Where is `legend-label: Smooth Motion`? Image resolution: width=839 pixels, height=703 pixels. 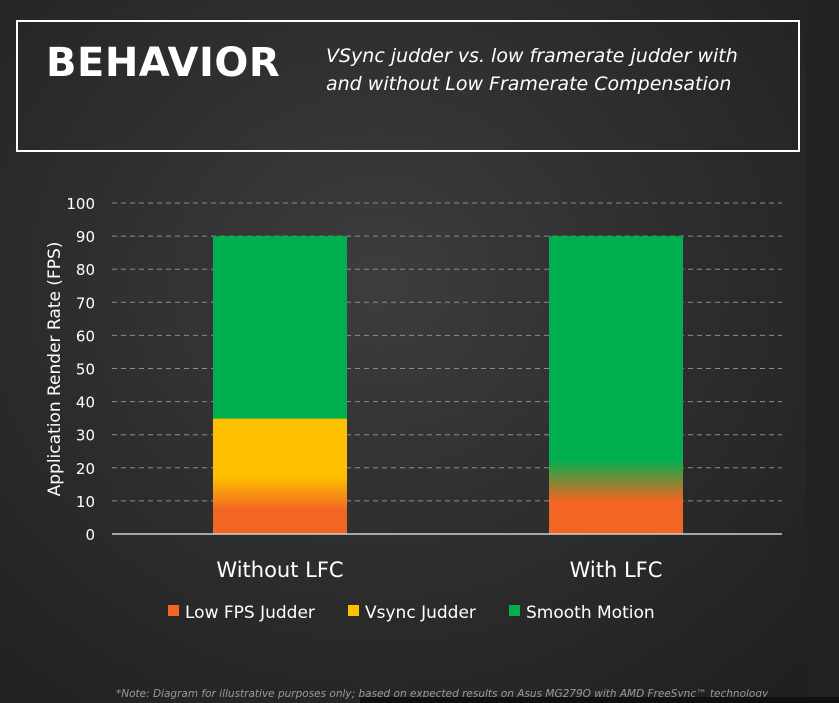
legend-label: Smooth Motion is located at coordinates (590, 613).